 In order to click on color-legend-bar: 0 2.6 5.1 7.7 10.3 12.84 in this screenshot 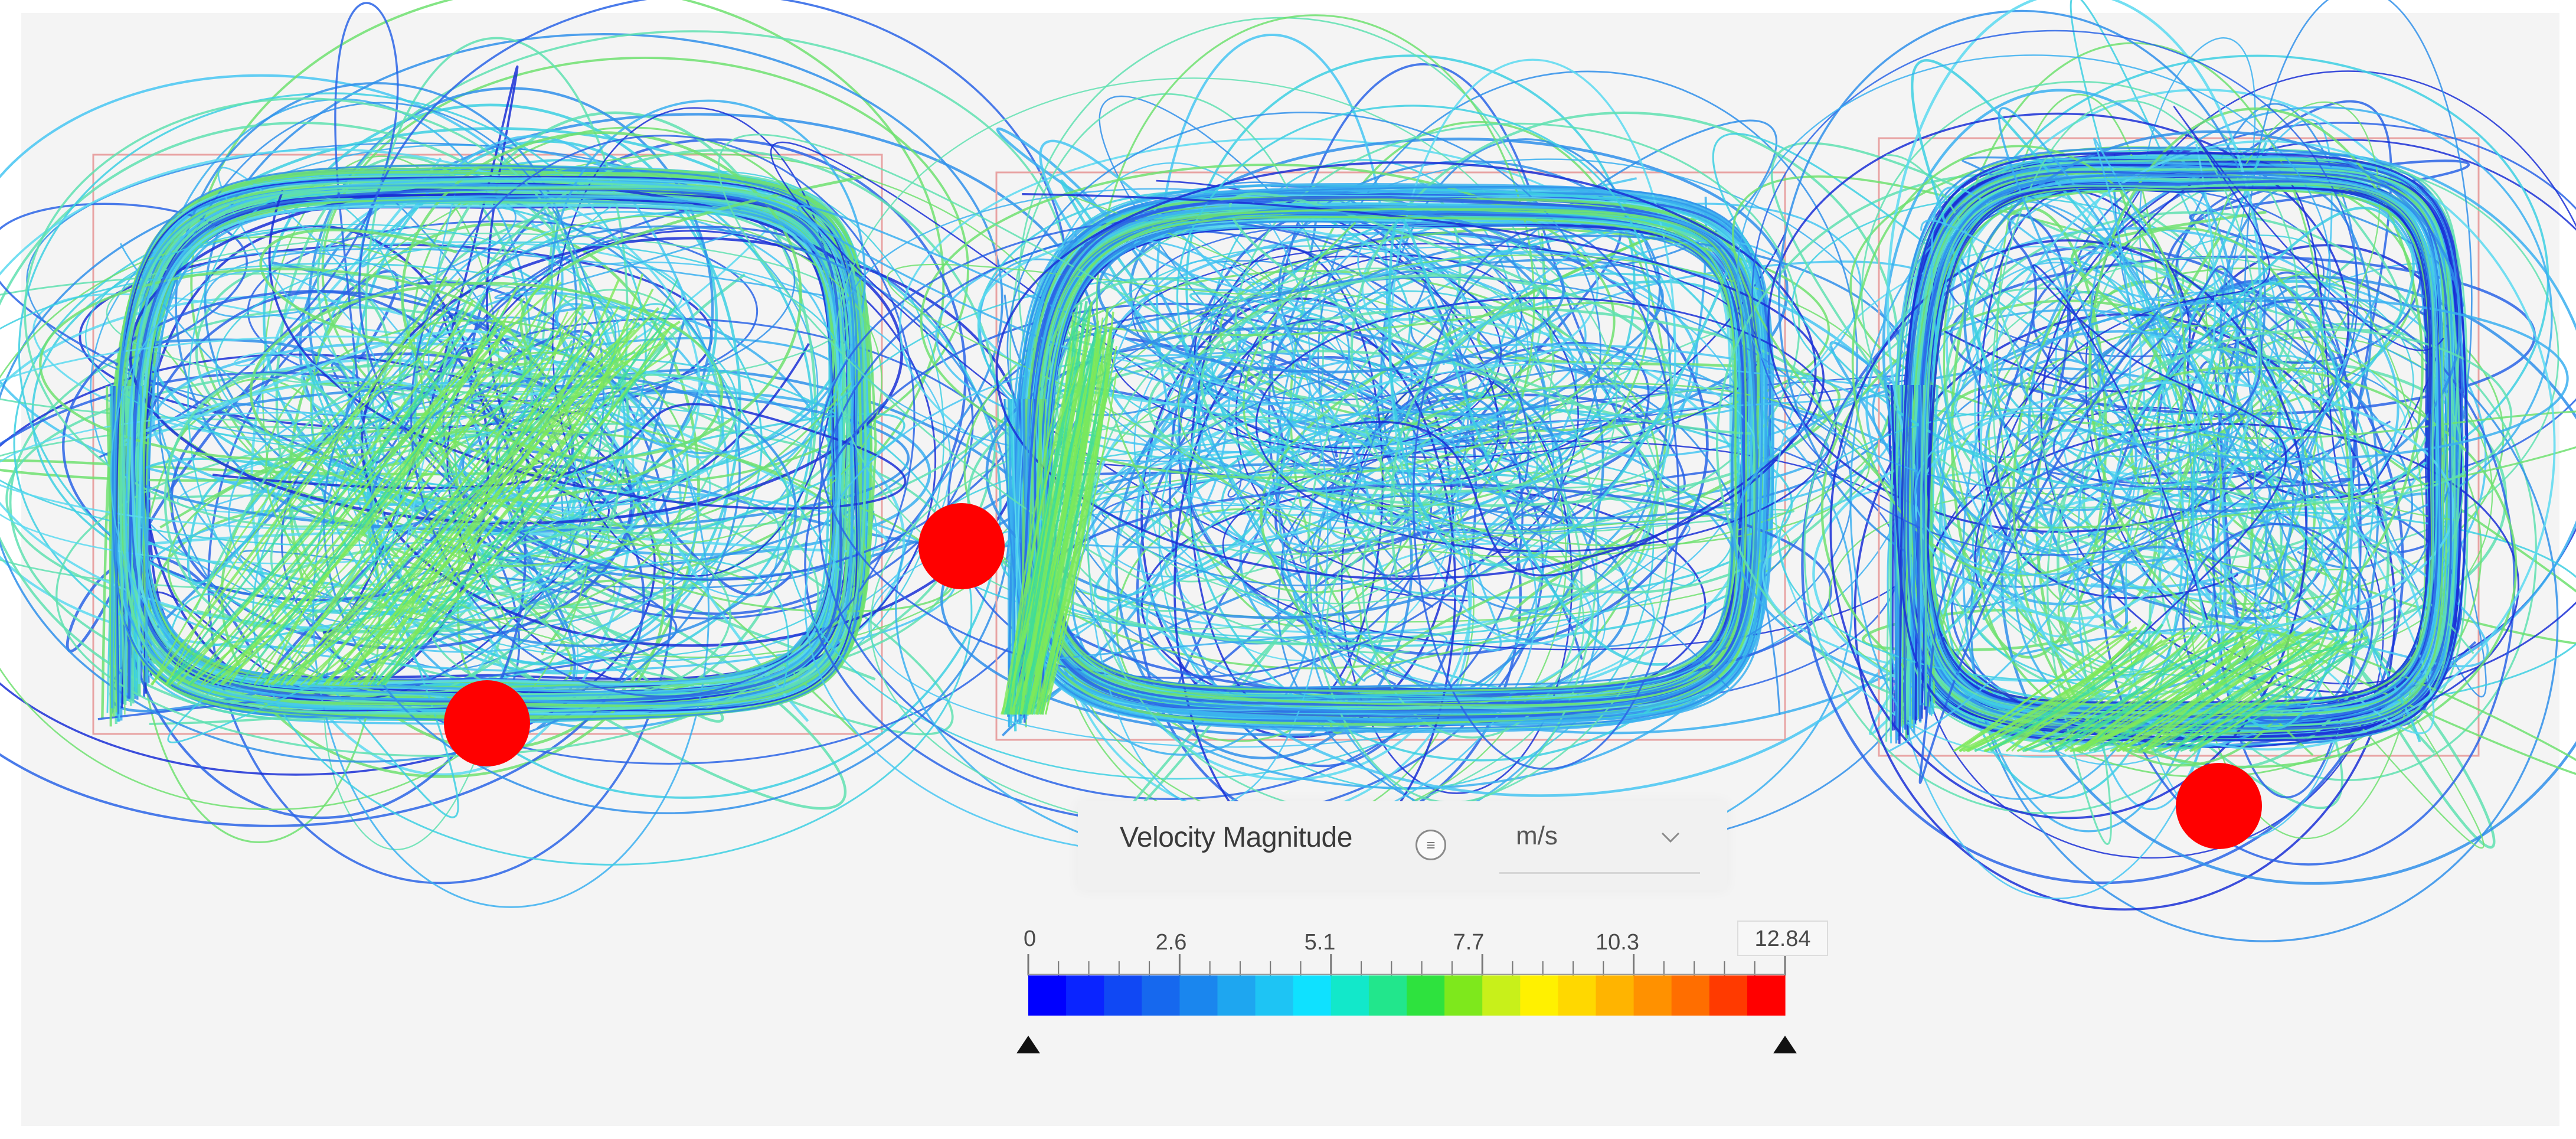, I will do `click(1402, 996)`.